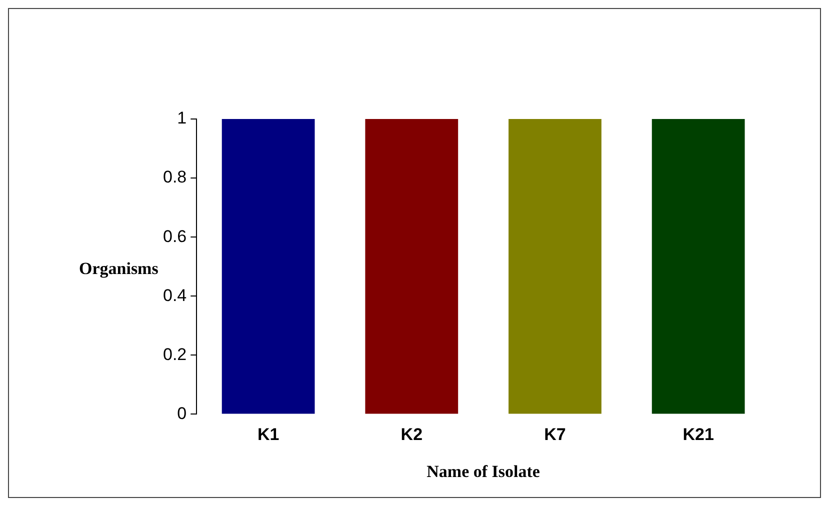 The width and height of the screenshot is (829, 506). Describe the element at coordinates (174, 236) in the screenshot. I see `y-tick-label: 0.6` at that location.